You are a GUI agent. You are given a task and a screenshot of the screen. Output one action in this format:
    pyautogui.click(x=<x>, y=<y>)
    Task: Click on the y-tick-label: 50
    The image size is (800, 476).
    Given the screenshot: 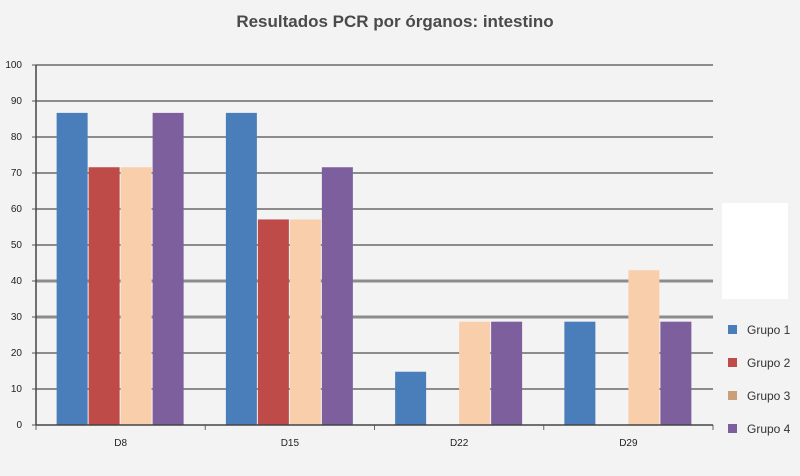 What is the action you would take?
    pyautogui.click(x=17, y=245)
    